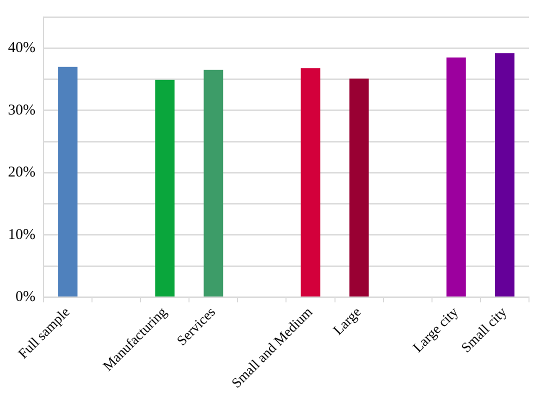  I want to click on y-tick-label: 30%, so click(22, 110).